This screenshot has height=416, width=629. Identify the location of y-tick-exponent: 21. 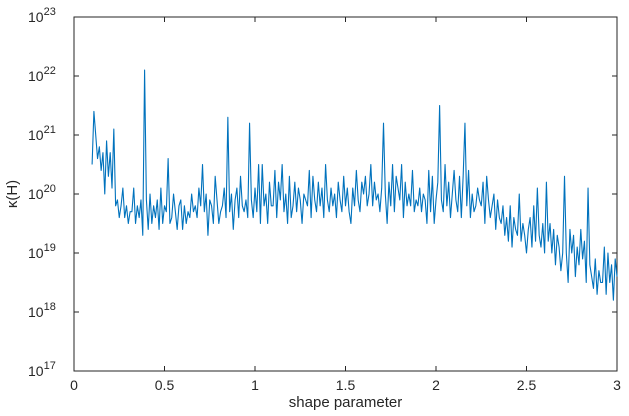
(50, 130).